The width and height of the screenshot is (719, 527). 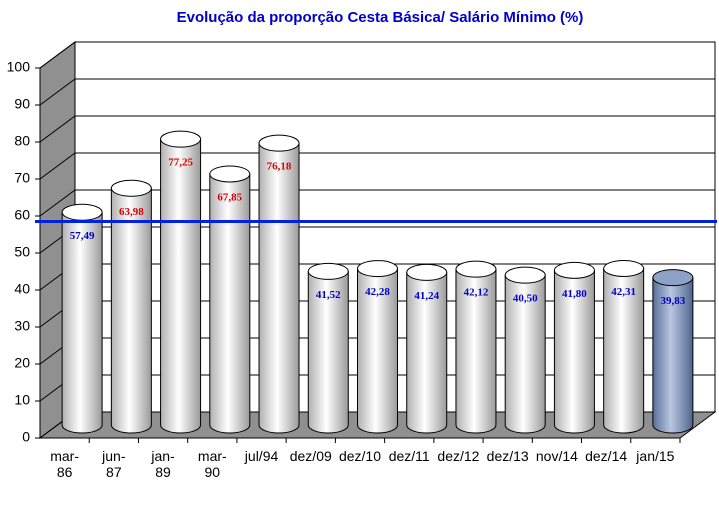 I want to click on x-tick-label: jul/94, so click(x=261, y=456).